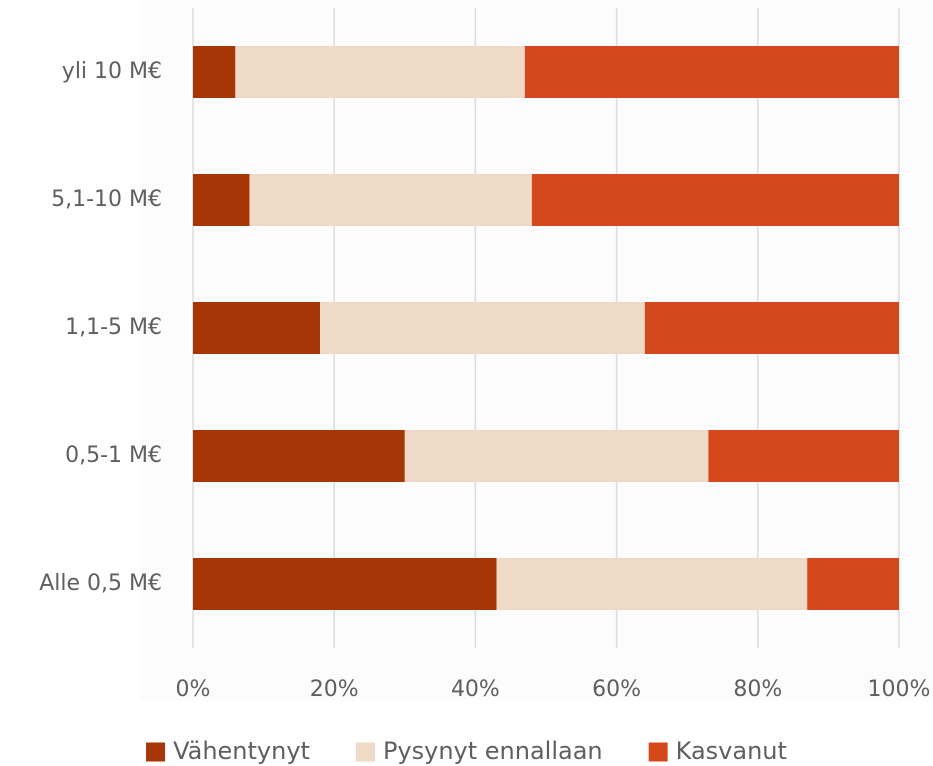  I want to click on x-tick-label: 40%, so click(475, 689).